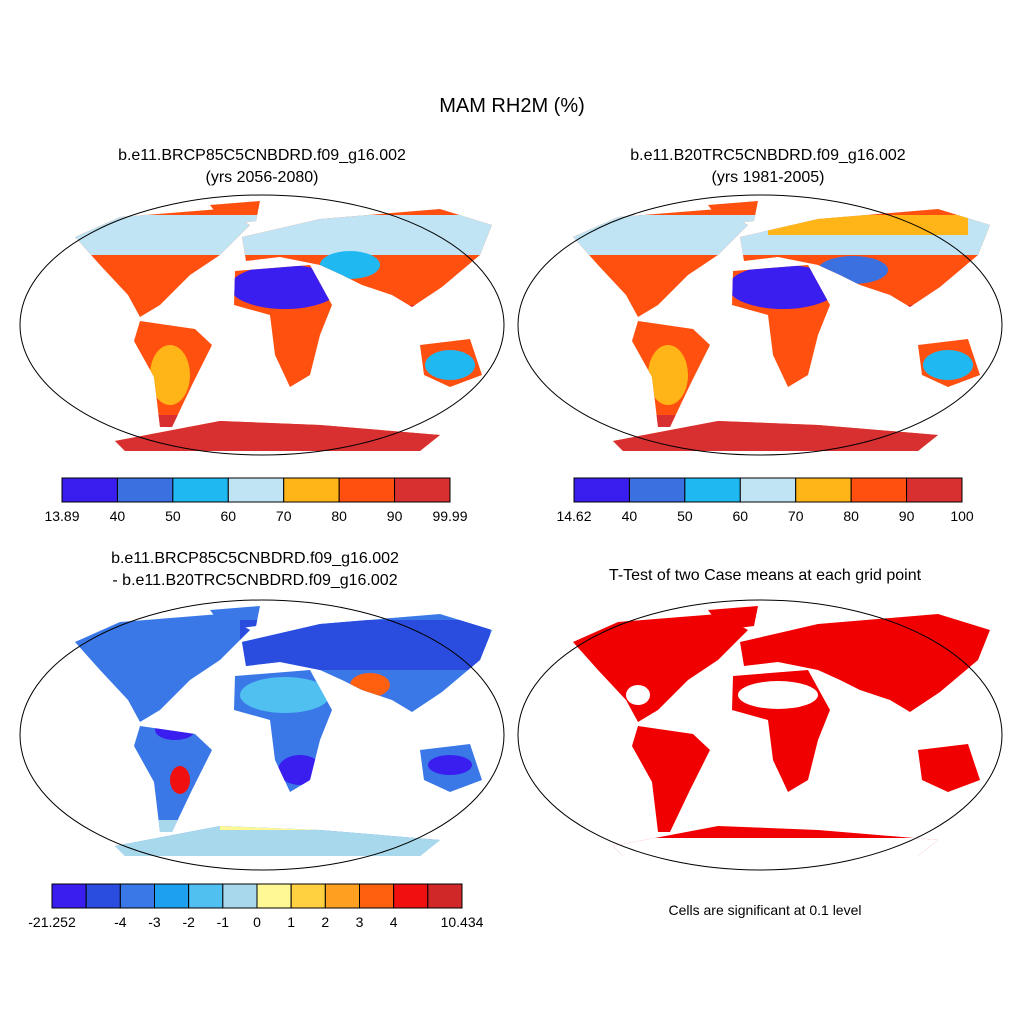 This screenshot has height=1024, width=1024. Describe the element at coordinates (462, 922) in the screenshot. I see `colorbar-label: 10.434` at that location.